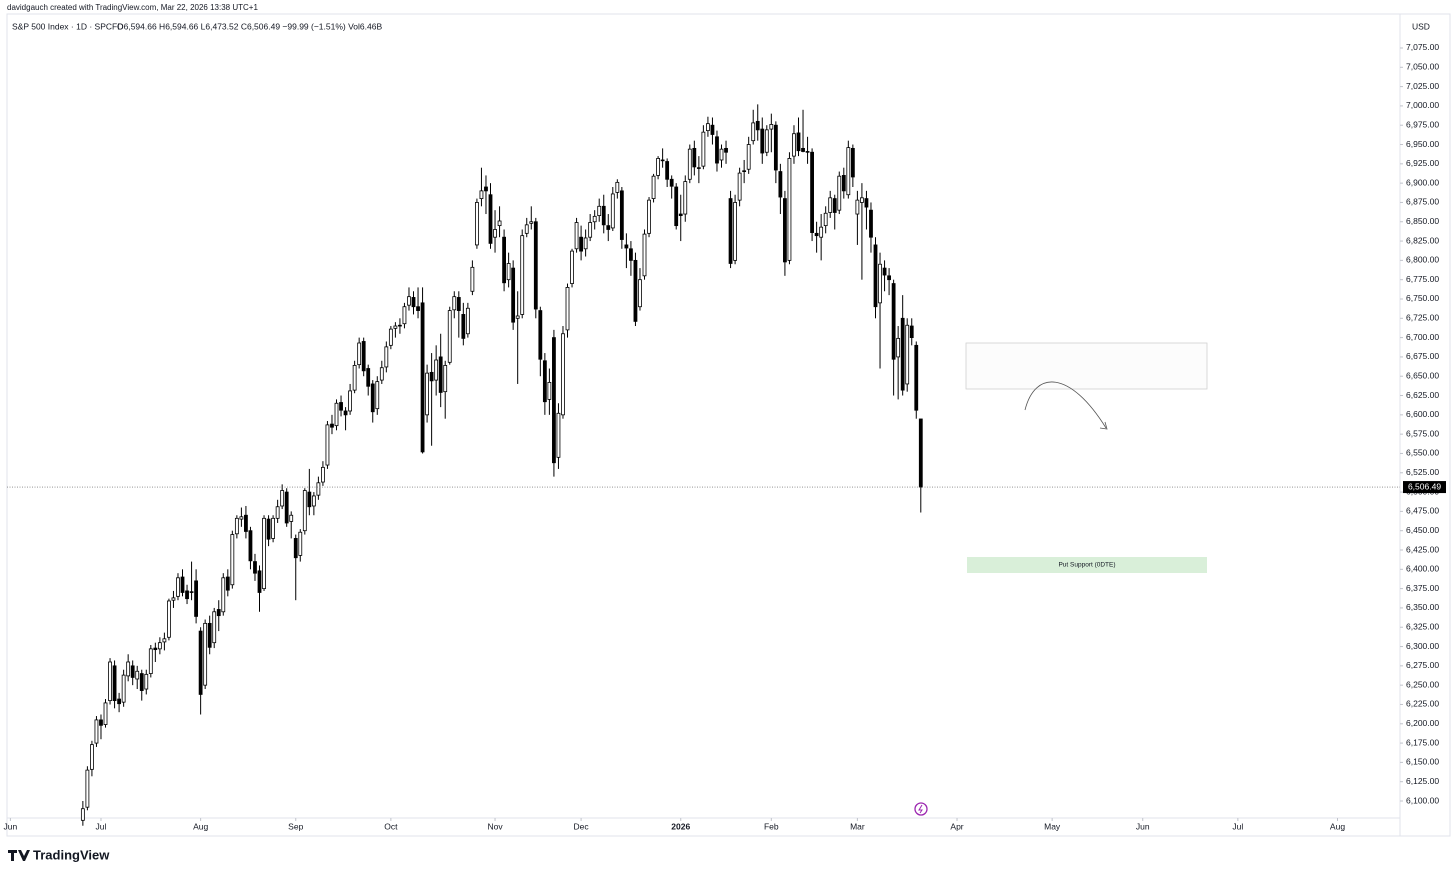  Describe the element at coordinates (680, 826) in the screenshot. I see `x-tick-label: 2026` at that location.